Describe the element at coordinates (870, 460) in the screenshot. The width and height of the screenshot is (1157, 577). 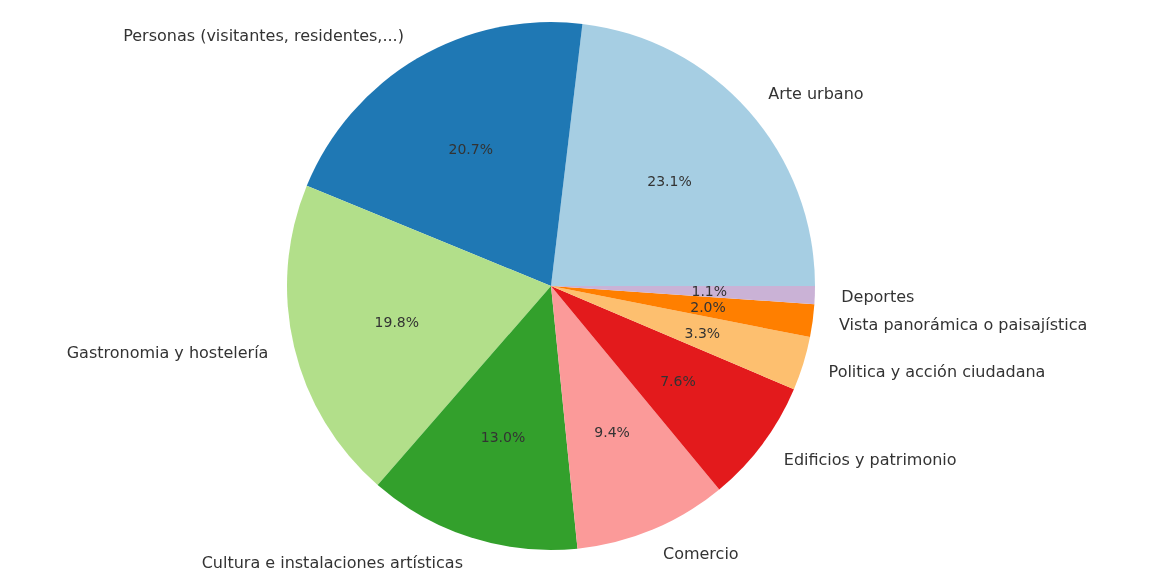
I see `slice-label: Edificios y patrimonio` at that location.